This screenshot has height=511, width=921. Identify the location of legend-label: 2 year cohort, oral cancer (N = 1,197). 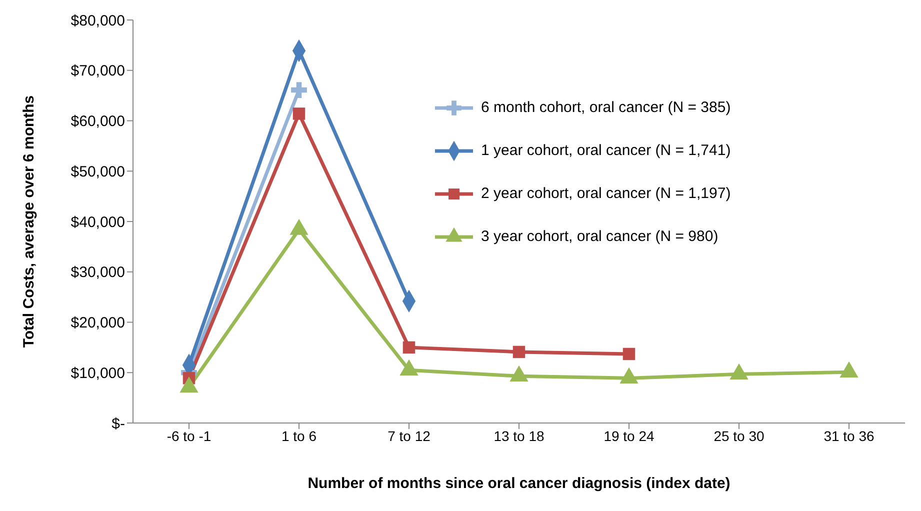
(606, 193).